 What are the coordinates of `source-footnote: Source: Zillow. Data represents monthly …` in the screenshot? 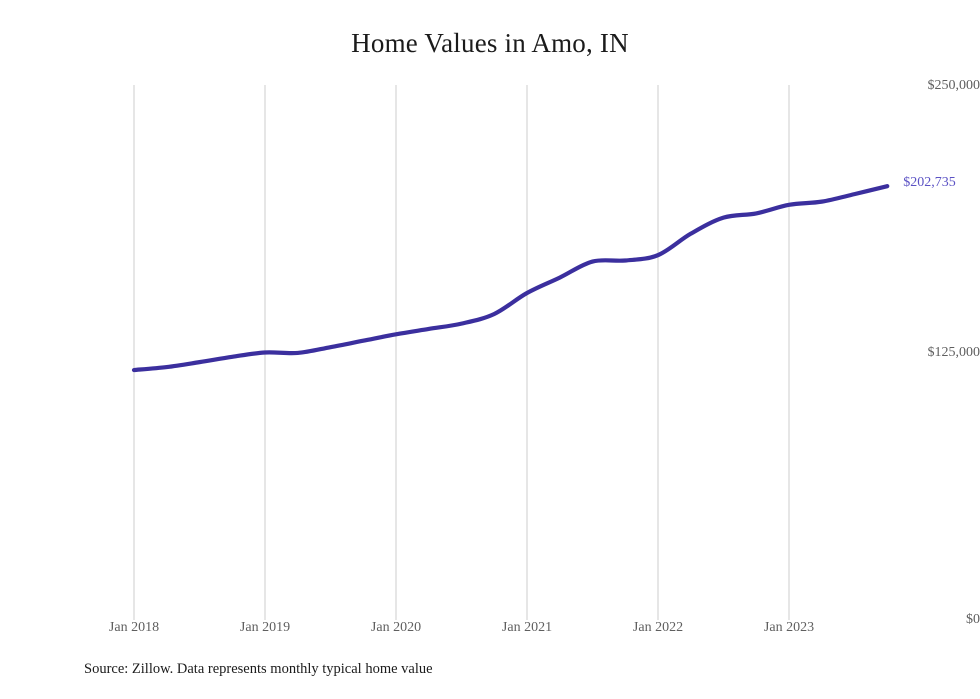 It's located at (258, 669).